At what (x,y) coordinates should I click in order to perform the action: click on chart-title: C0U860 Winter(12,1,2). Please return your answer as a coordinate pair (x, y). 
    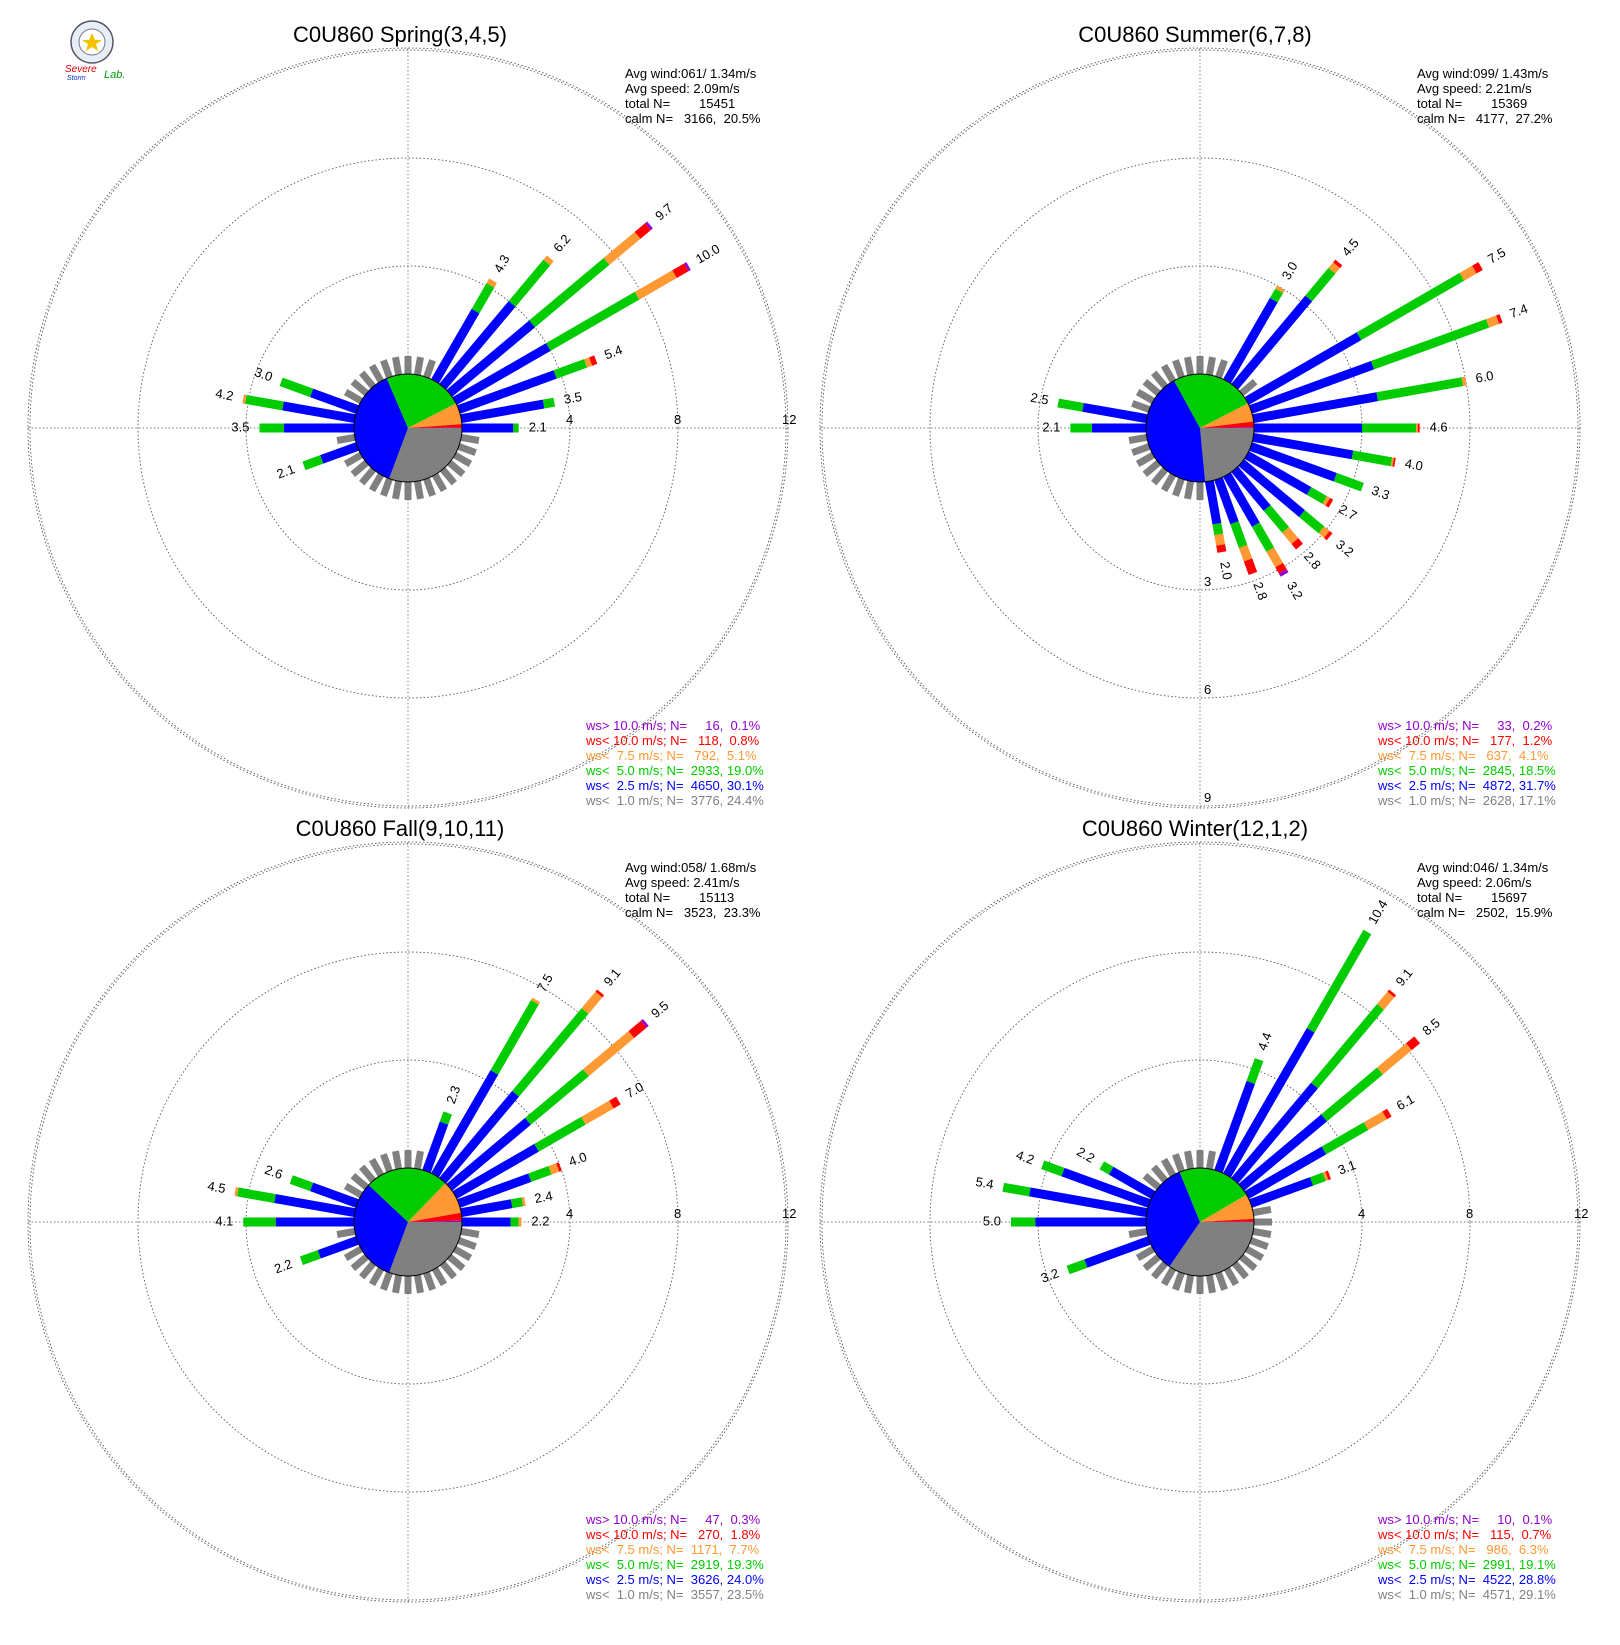
    Looking at the image, I should click on (1195, 828).